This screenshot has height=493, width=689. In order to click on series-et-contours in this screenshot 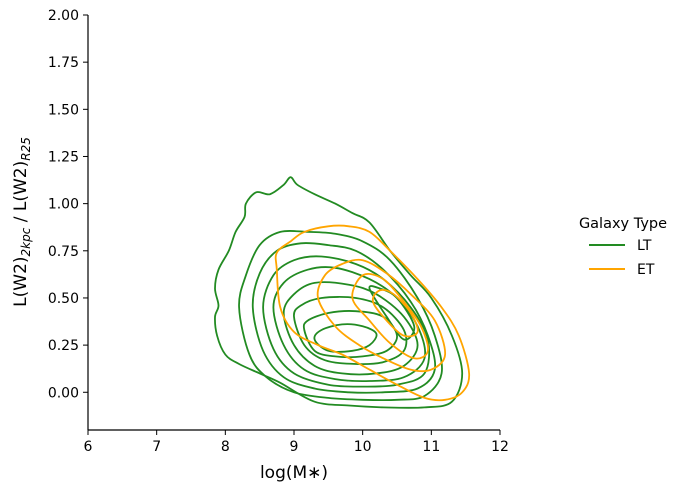, I will do `click(372, 313)`.